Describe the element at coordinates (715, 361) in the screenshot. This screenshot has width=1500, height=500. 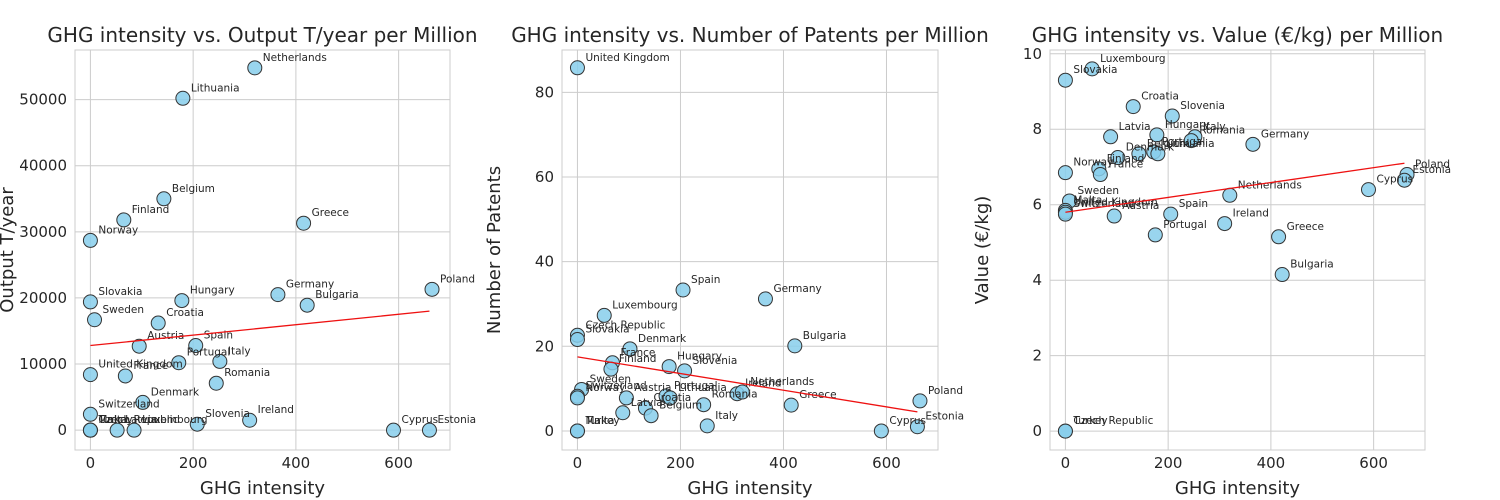
I see `point-label: Slovenia` at that location.